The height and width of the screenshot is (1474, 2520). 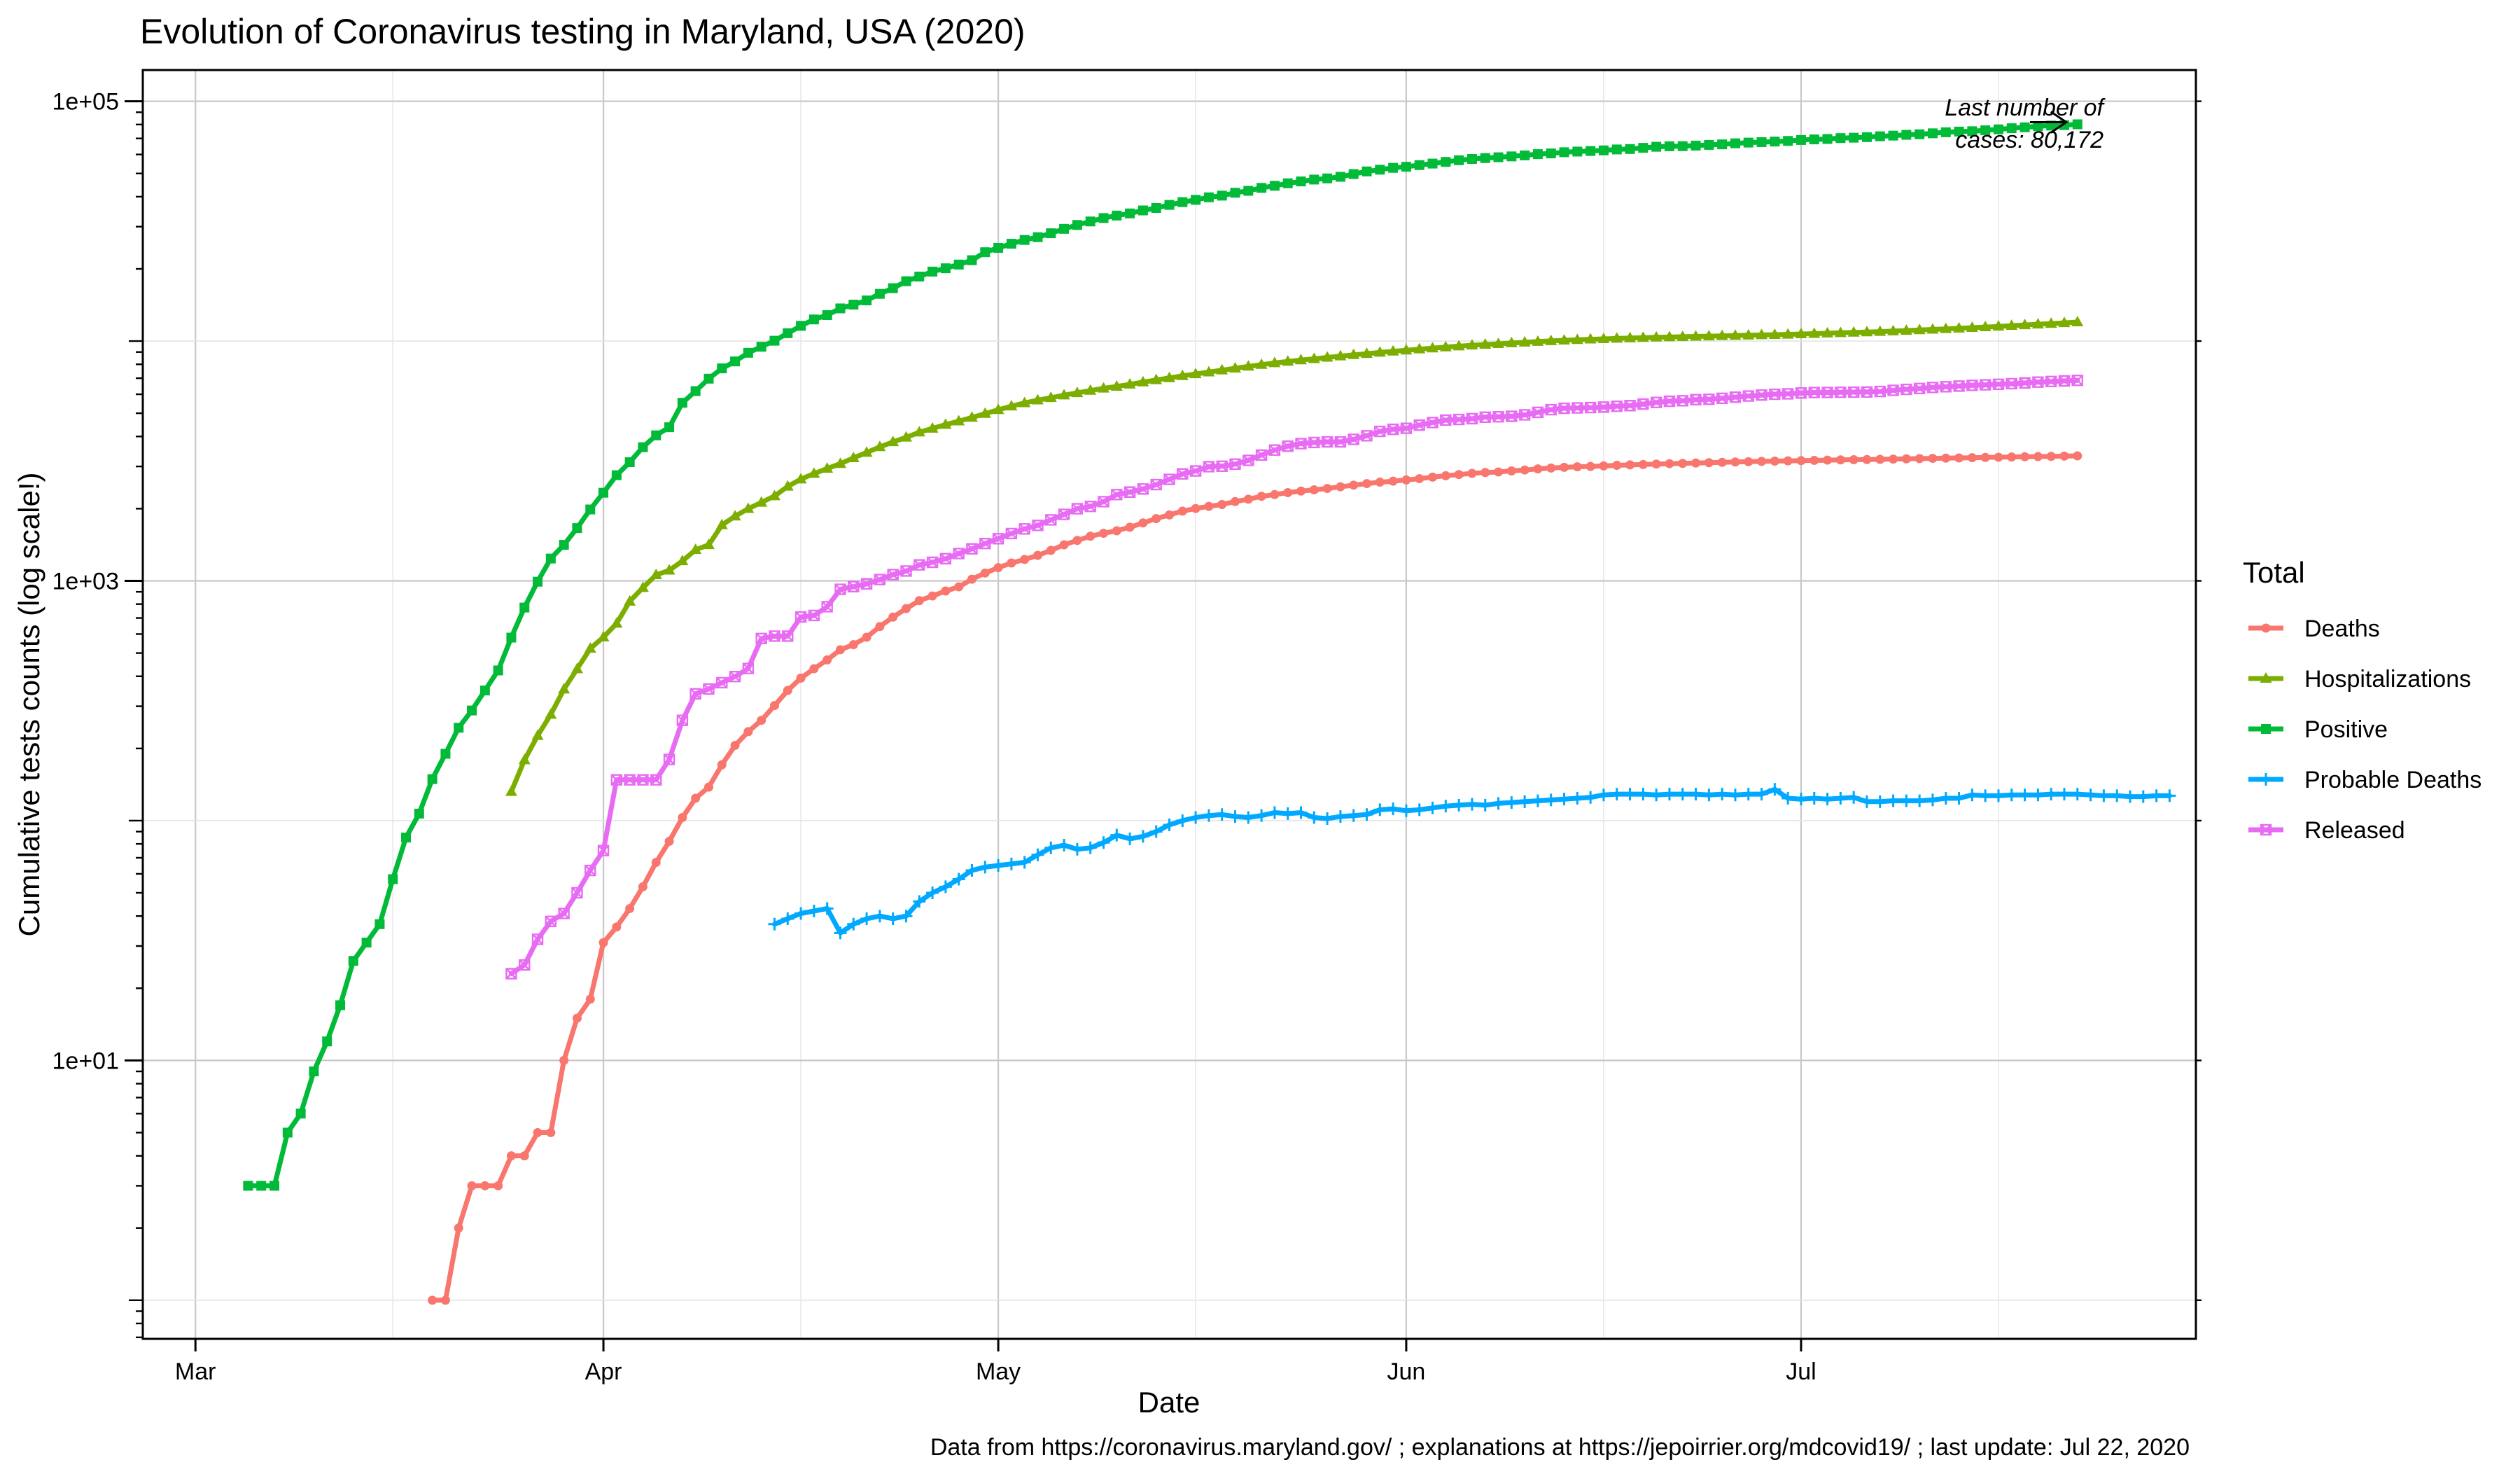 I want to click on legend-item: Positive, so click(x=2318, y=729).